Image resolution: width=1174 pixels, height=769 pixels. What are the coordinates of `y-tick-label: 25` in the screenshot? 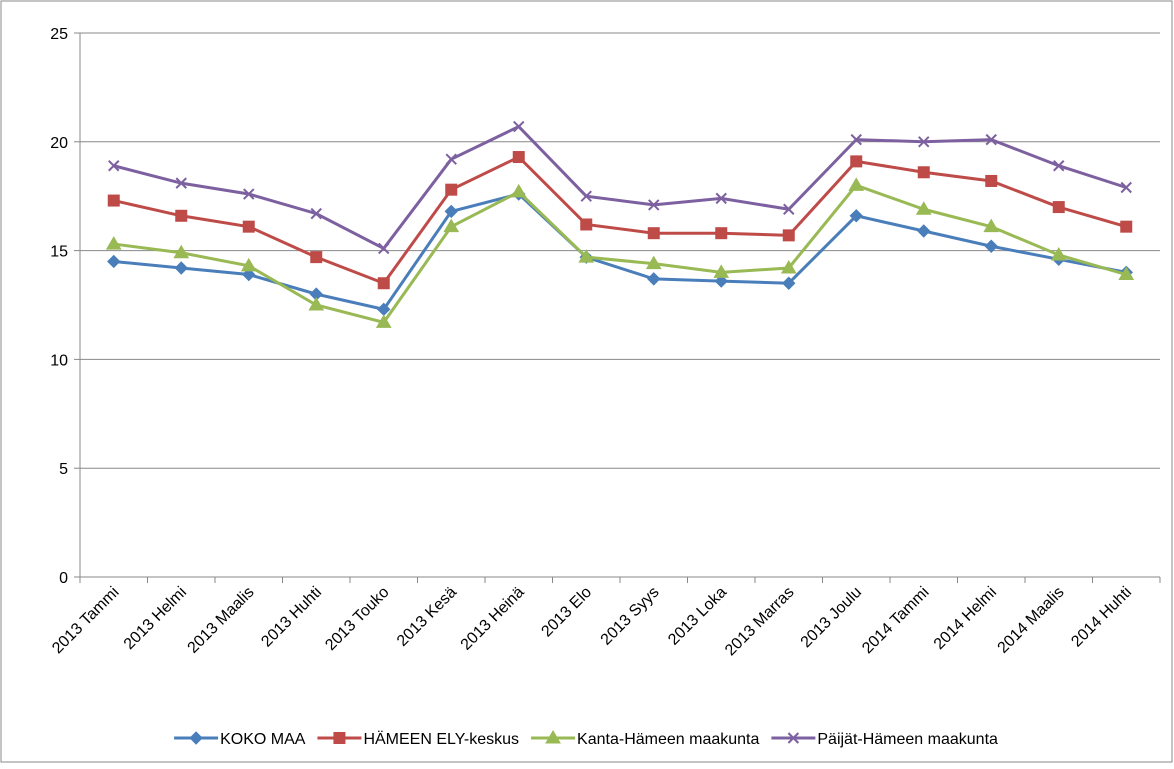 It's located at (59, 34).